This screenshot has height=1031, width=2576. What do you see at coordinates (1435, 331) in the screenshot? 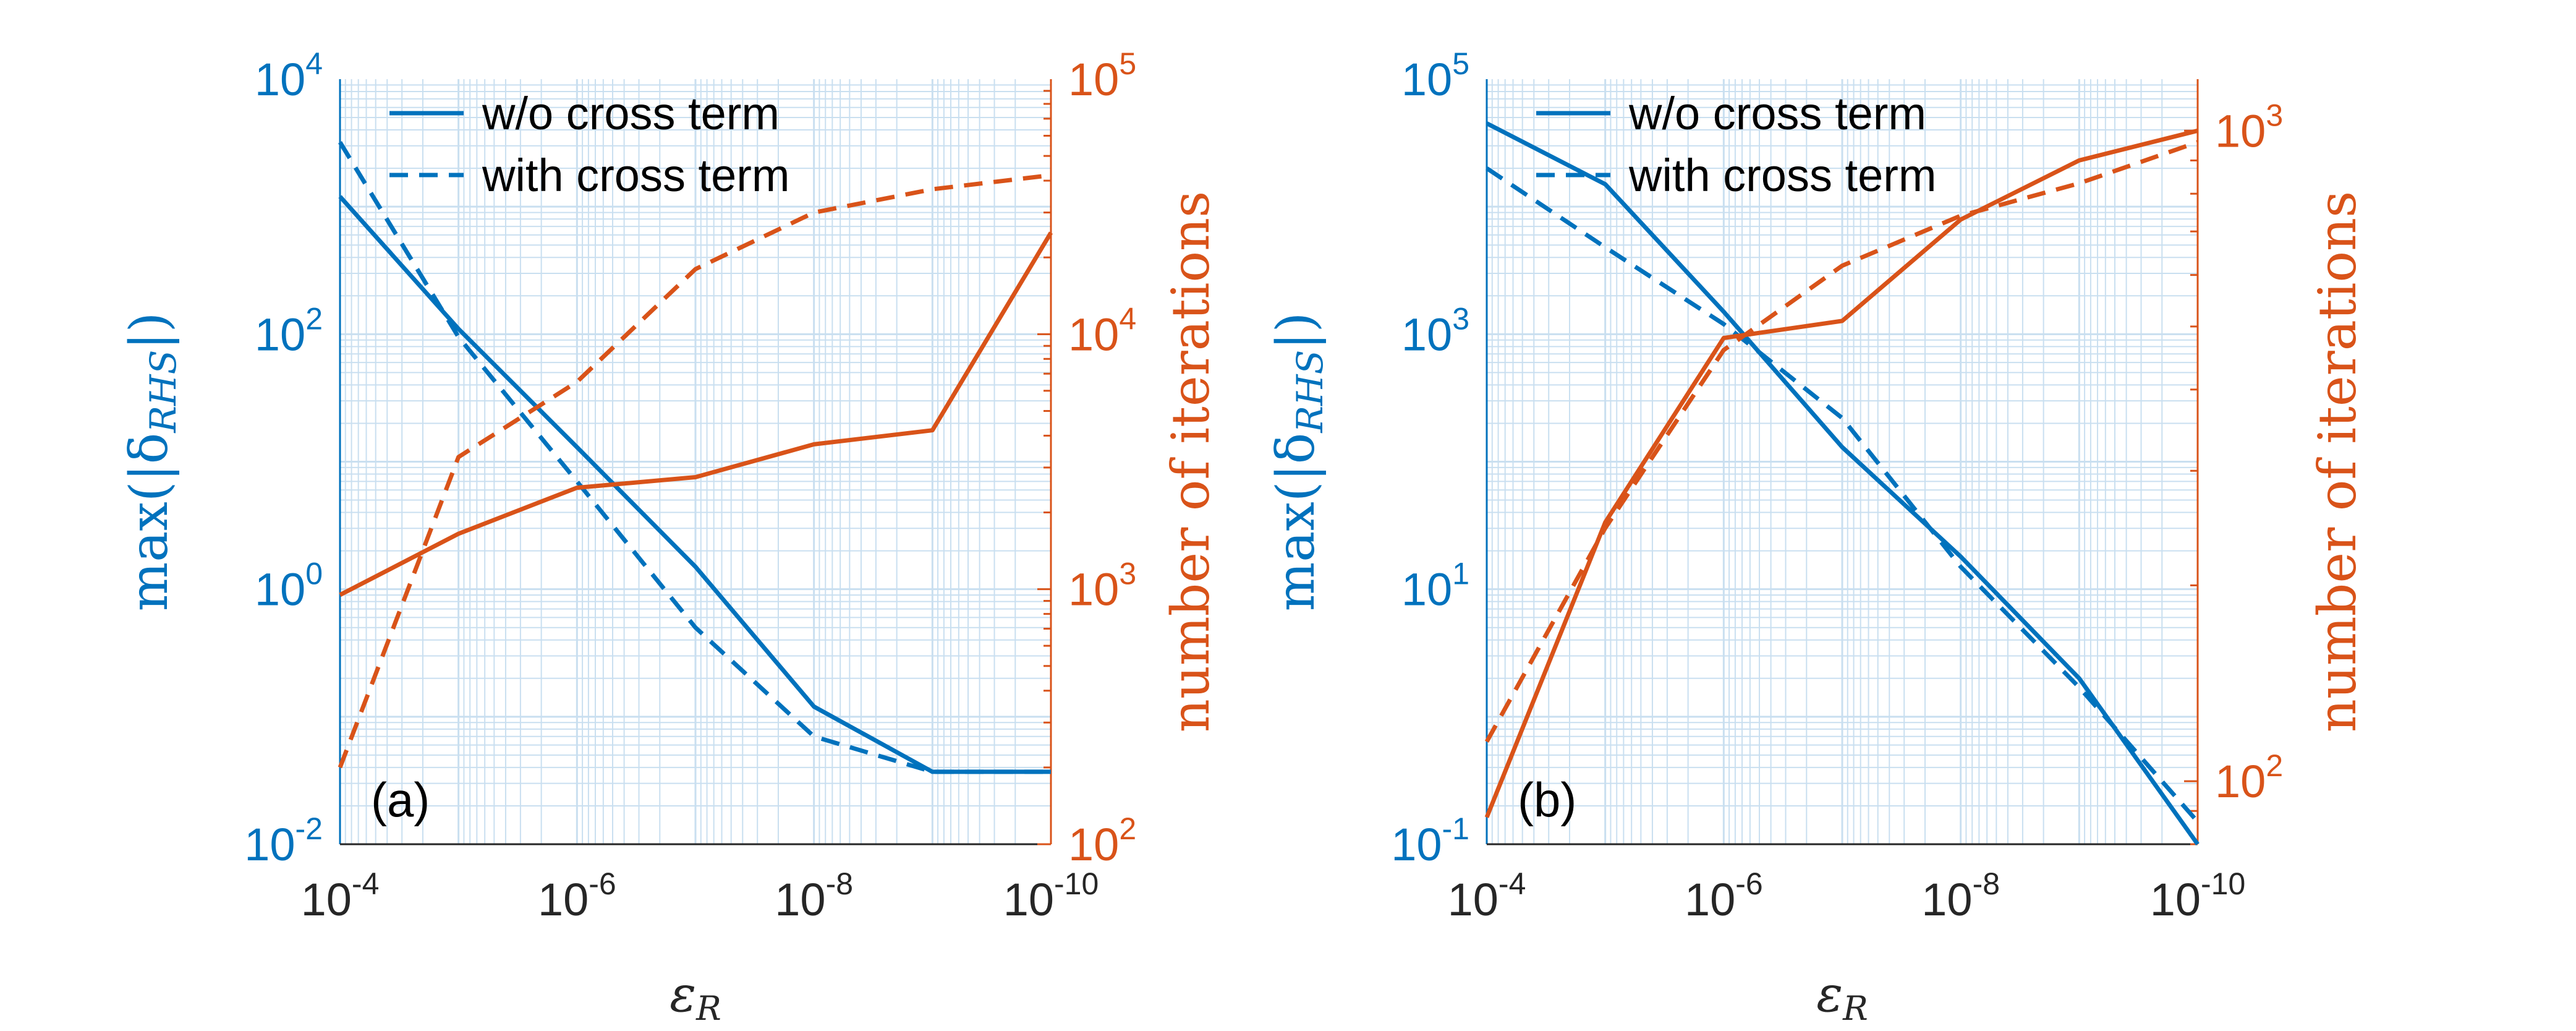
I see `y-left-tick-label: 10³` at bounding box center [1435, 331].